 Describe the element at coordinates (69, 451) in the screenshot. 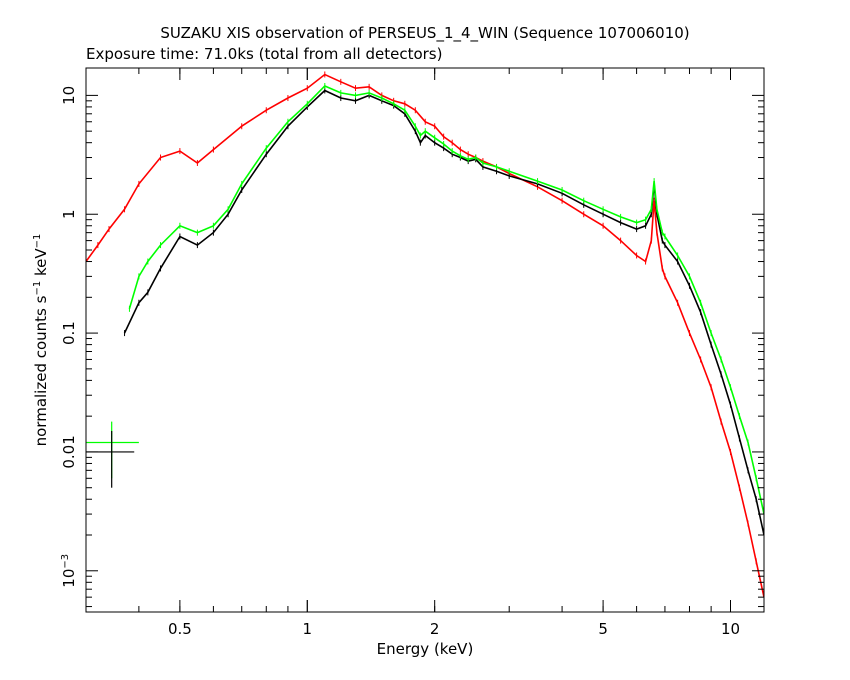

I see `y-tick-label: 0.01` at that location.